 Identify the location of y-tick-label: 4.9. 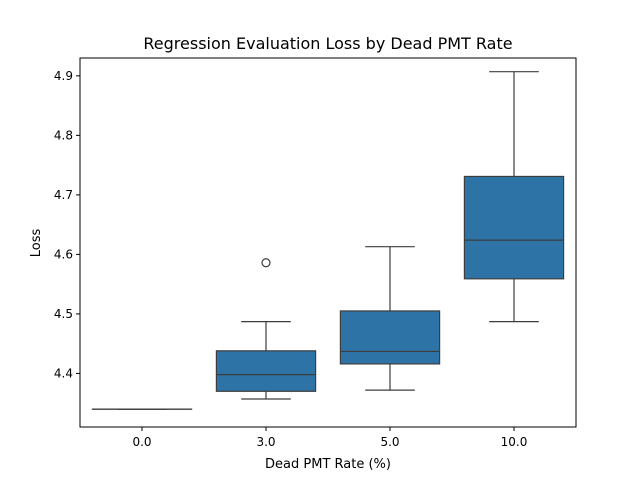
(63, 76).